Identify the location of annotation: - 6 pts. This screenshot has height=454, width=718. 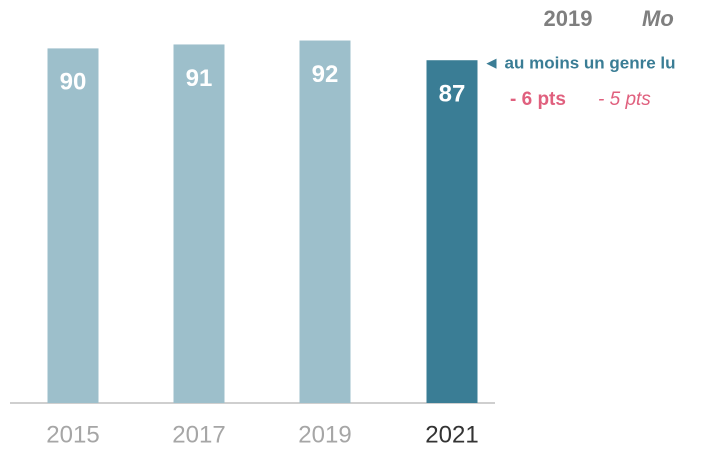
(538, 99).